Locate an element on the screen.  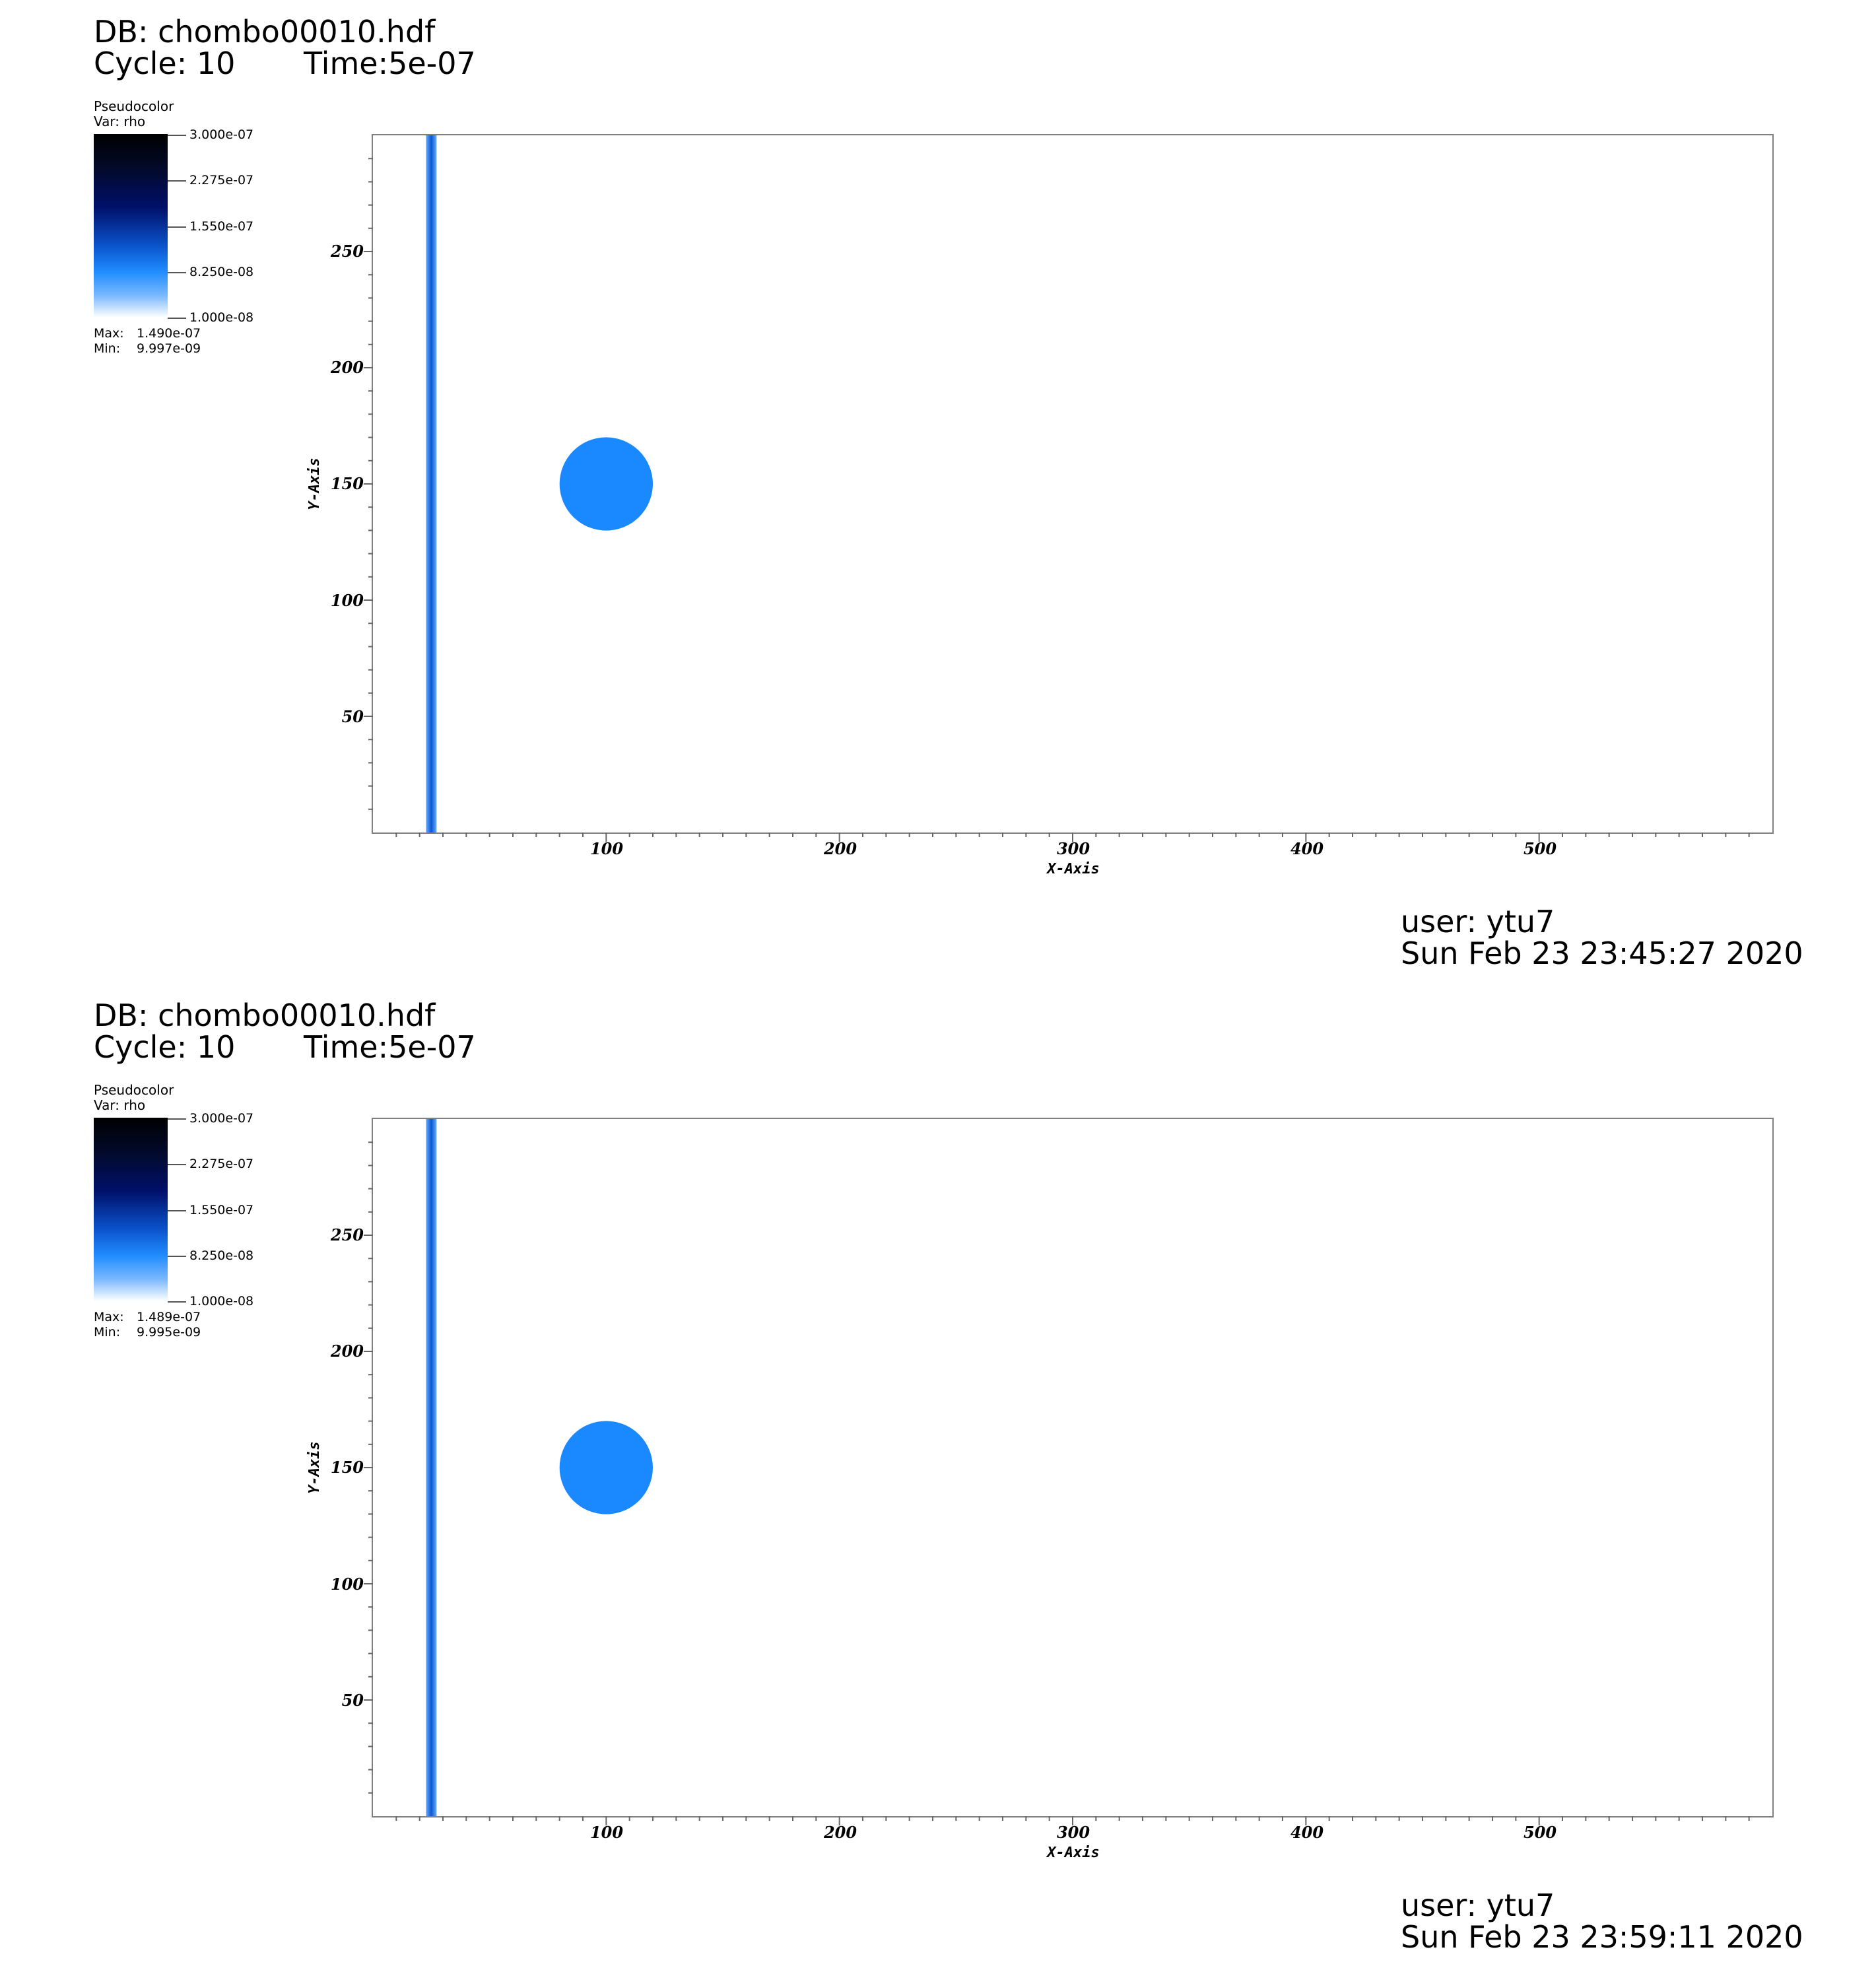
max-value: 1.490e-07 is located at coordinates (169, 334).